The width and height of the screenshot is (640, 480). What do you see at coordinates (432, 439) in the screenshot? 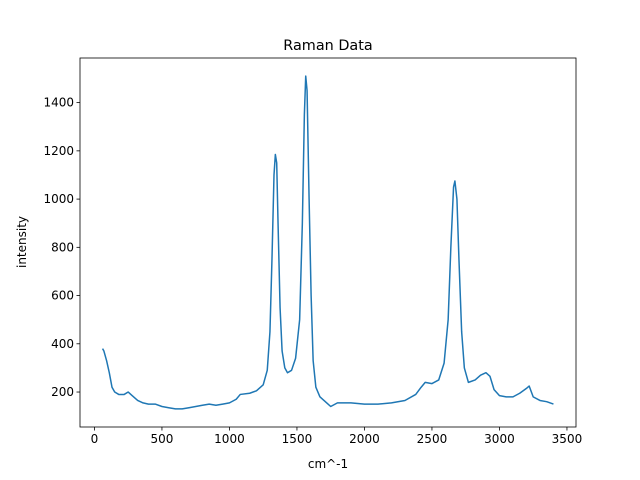
I see `x-tick-label: 2500` at bounding box center [432, 439].